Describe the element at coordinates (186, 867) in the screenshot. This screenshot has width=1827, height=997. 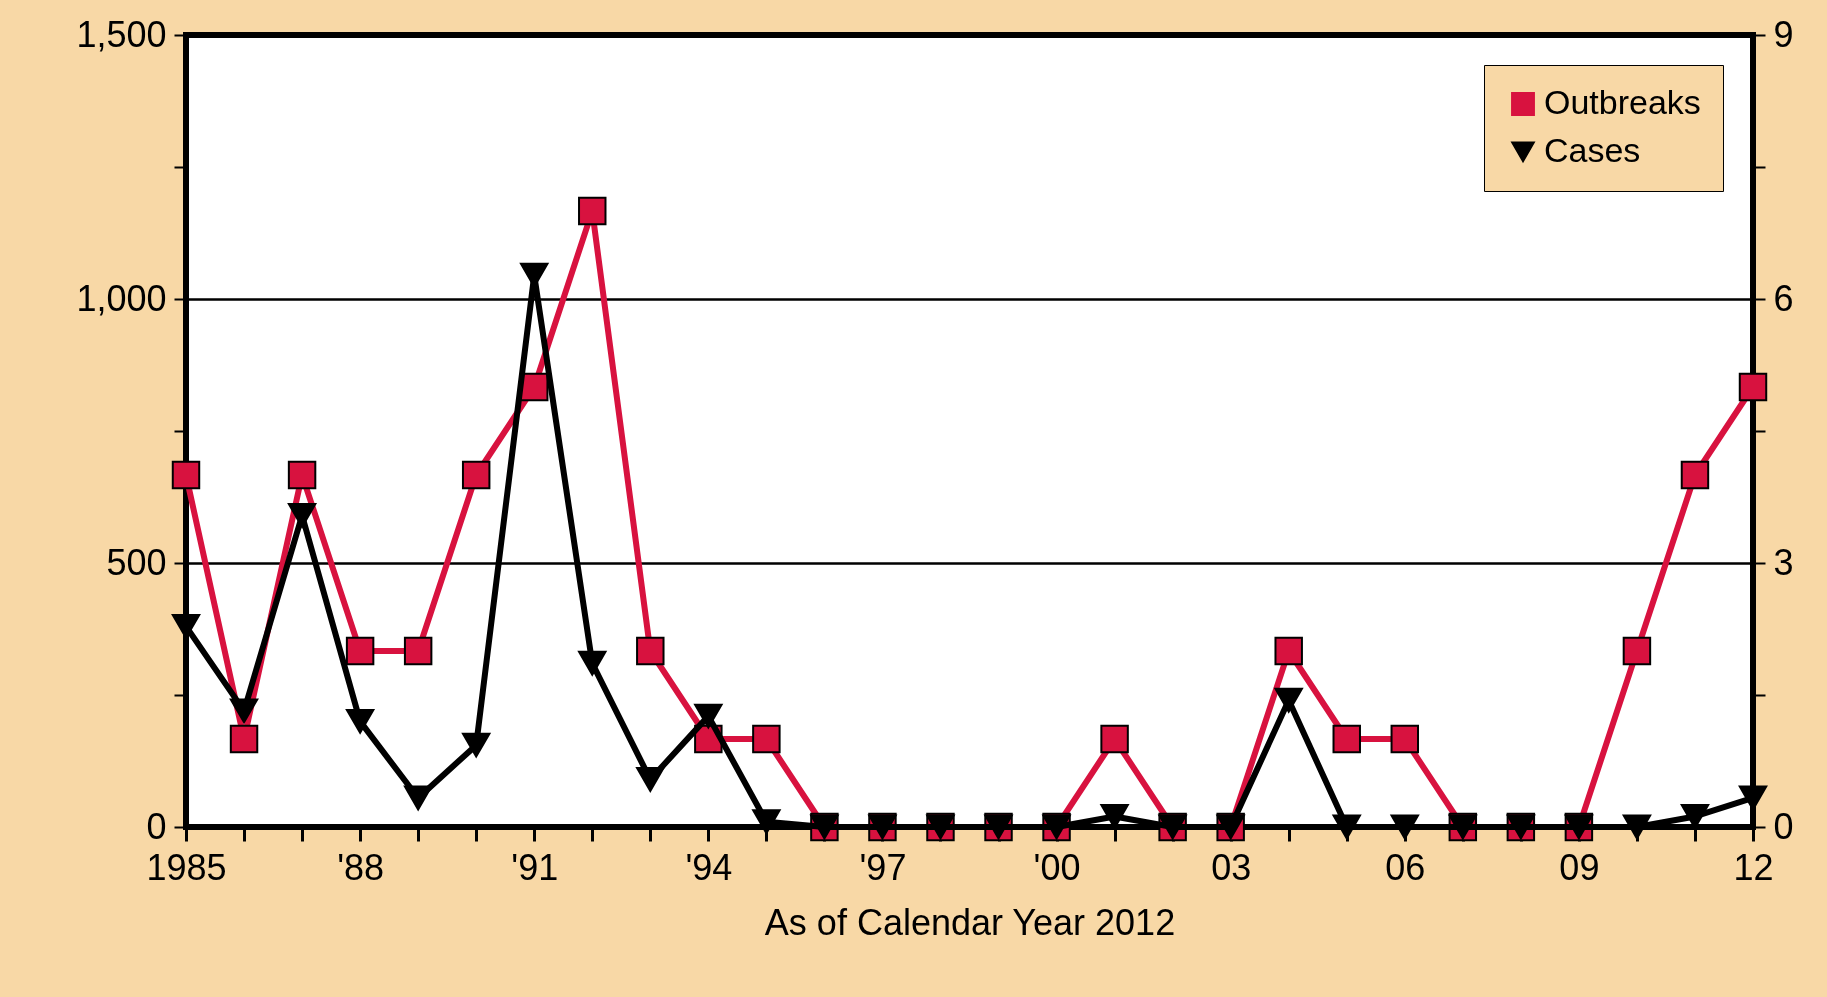
I see `x-tick-label: 1985` at that location.